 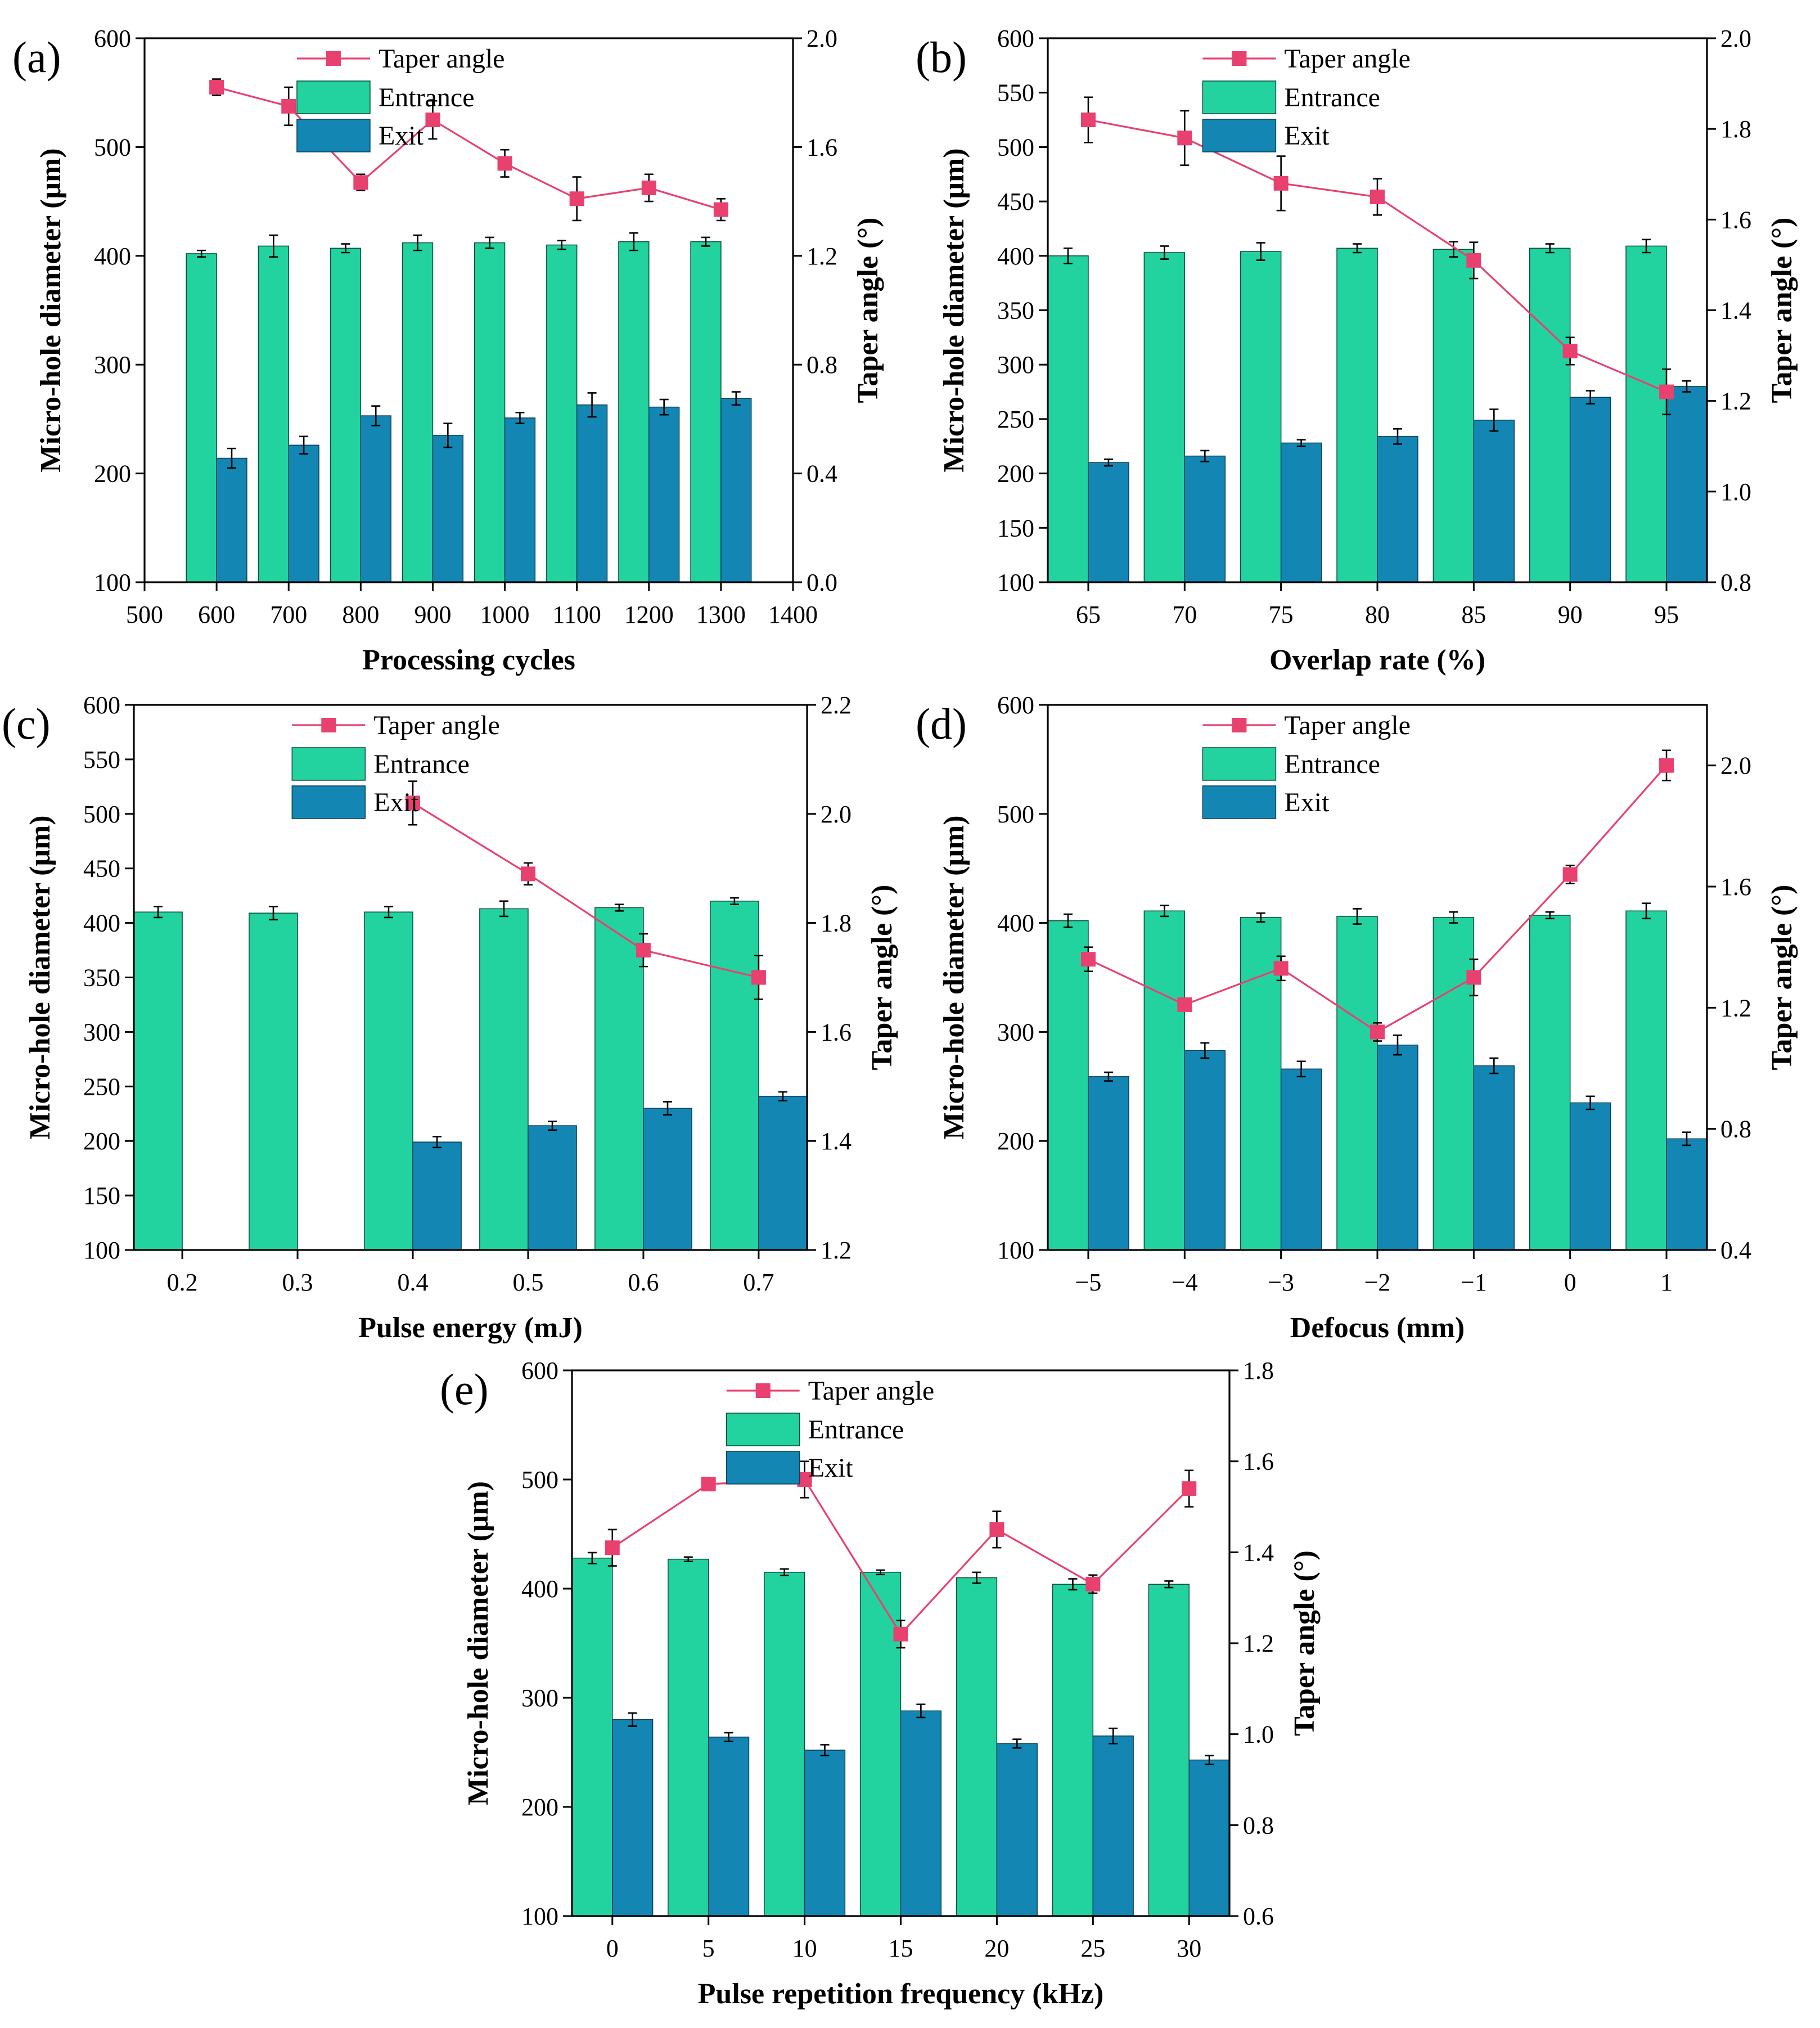 What do you see at coordinates (144, 614) in the screenshot?
I see `x-tick-label-0: 500` at bounding box center [144, 614].